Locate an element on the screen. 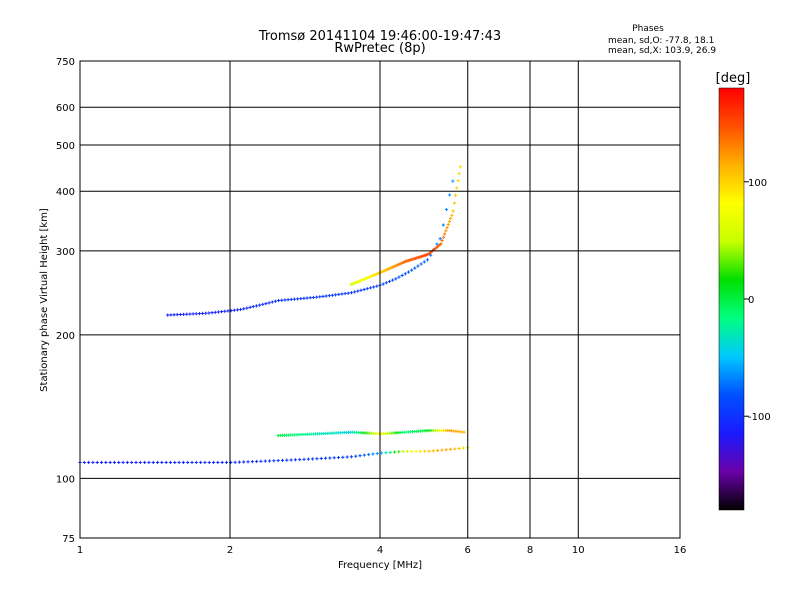  phases-mean-x: mean, sd,X: 103.9, 26.9 is located at coordinates (662, 51).